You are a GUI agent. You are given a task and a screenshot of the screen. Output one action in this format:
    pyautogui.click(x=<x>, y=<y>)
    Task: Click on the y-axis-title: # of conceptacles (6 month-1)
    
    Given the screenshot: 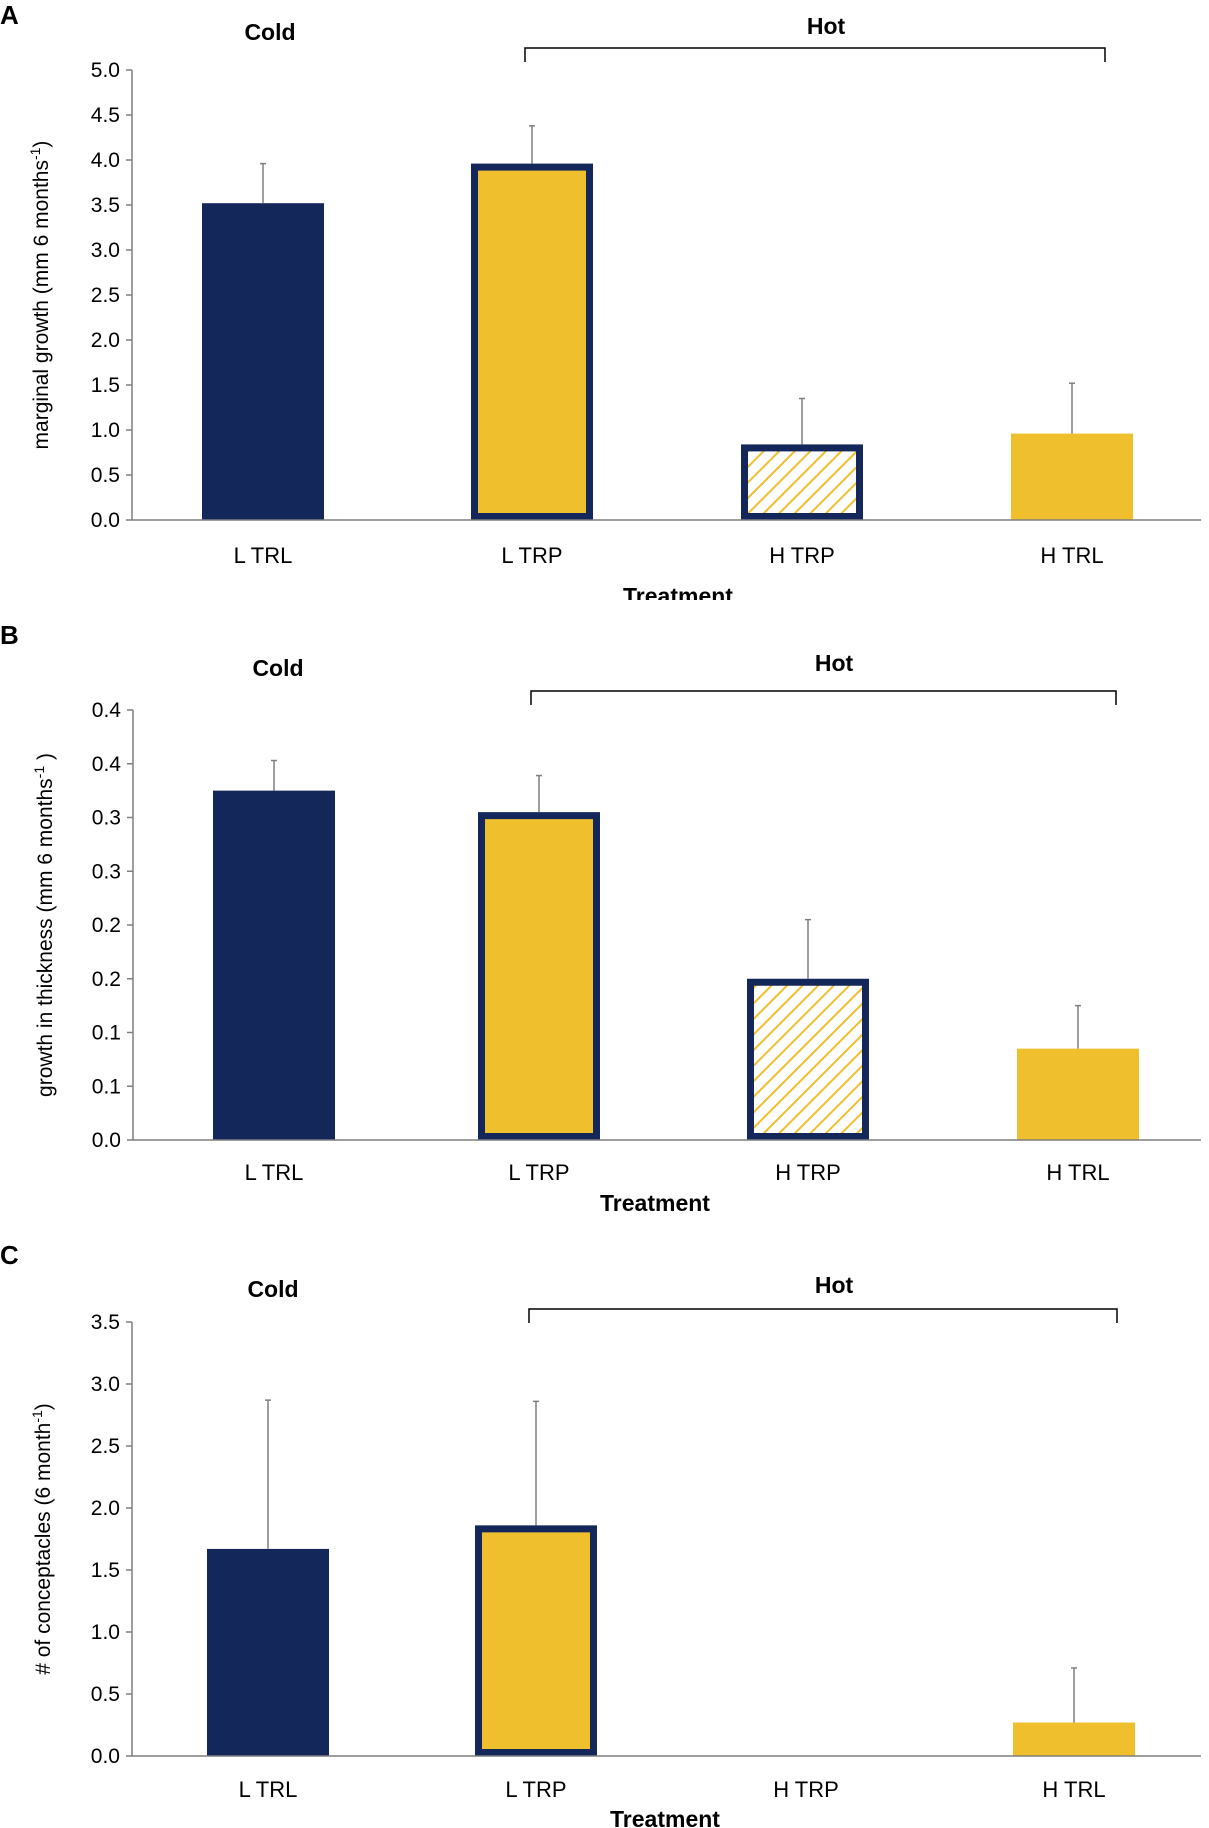 What is the action you would take?
    pyautogui.click(x=42, y=1539)
    